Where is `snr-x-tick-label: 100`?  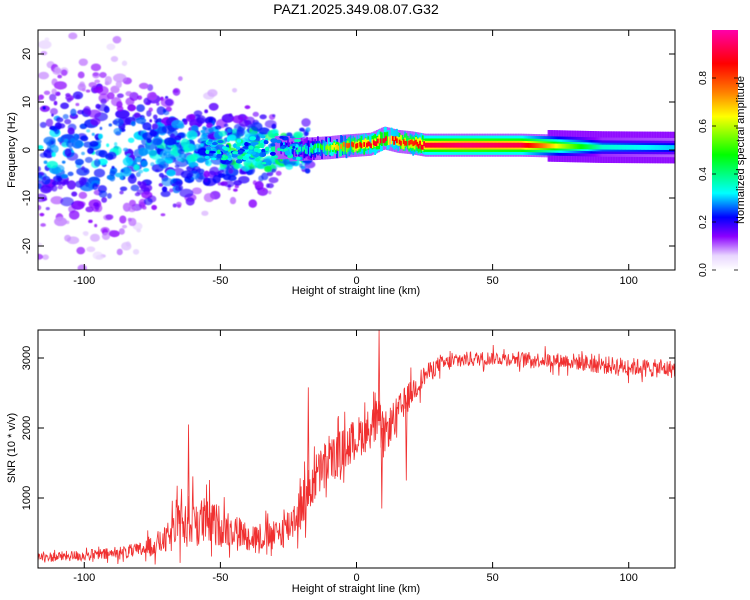 snr-x-tick-label: 100 is located at coordinates (629, 578).